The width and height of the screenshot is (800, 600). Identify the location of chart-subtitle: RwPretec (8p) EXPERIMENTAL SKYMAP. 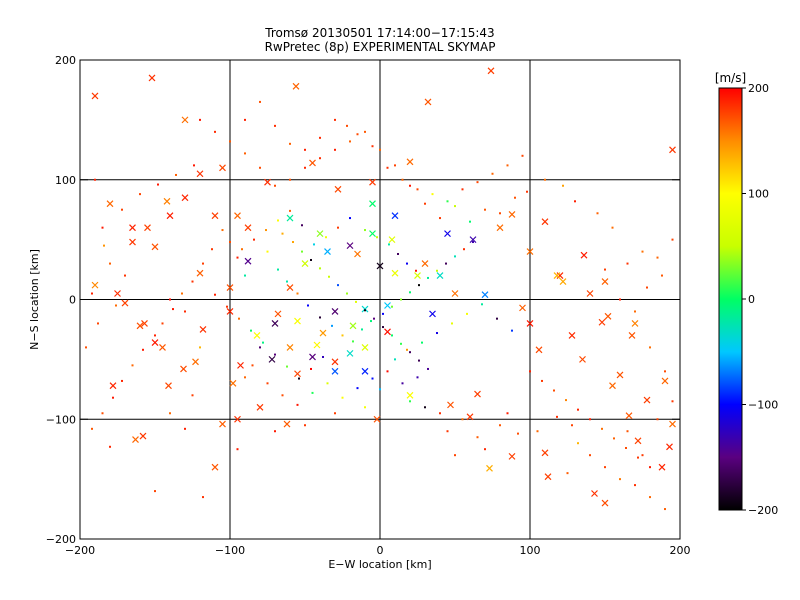
(380, 47).